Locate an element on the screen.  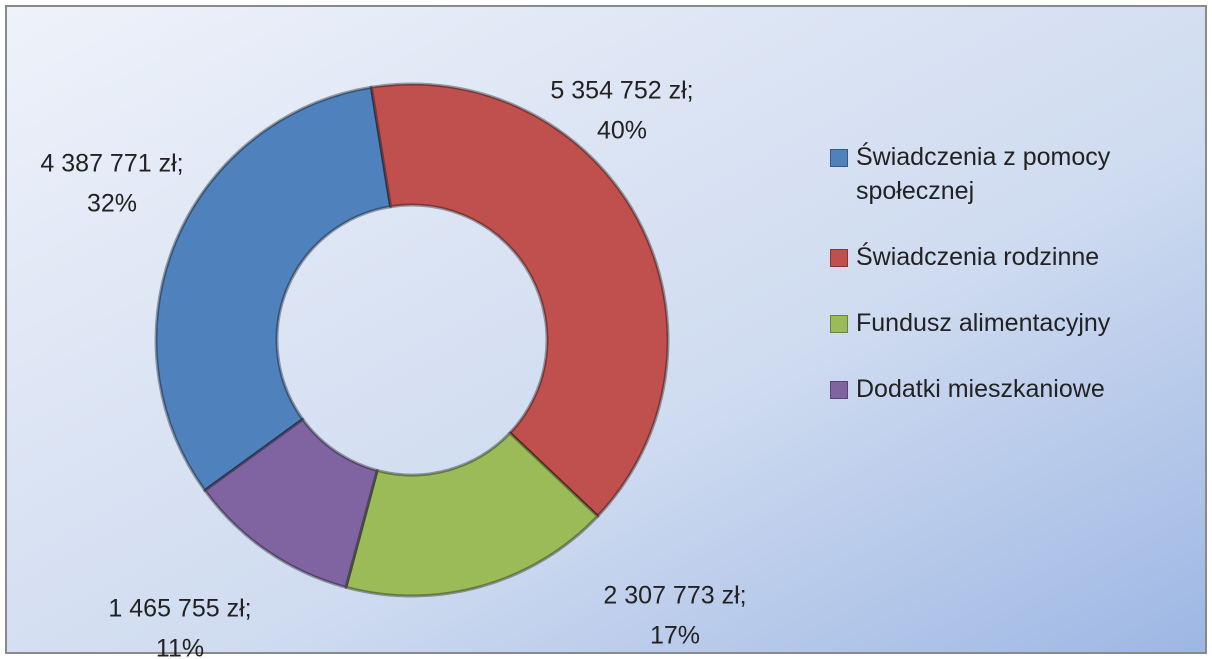
legend-label: Świadczenia z pomocy społecznej is located at coordinates (983, 174).